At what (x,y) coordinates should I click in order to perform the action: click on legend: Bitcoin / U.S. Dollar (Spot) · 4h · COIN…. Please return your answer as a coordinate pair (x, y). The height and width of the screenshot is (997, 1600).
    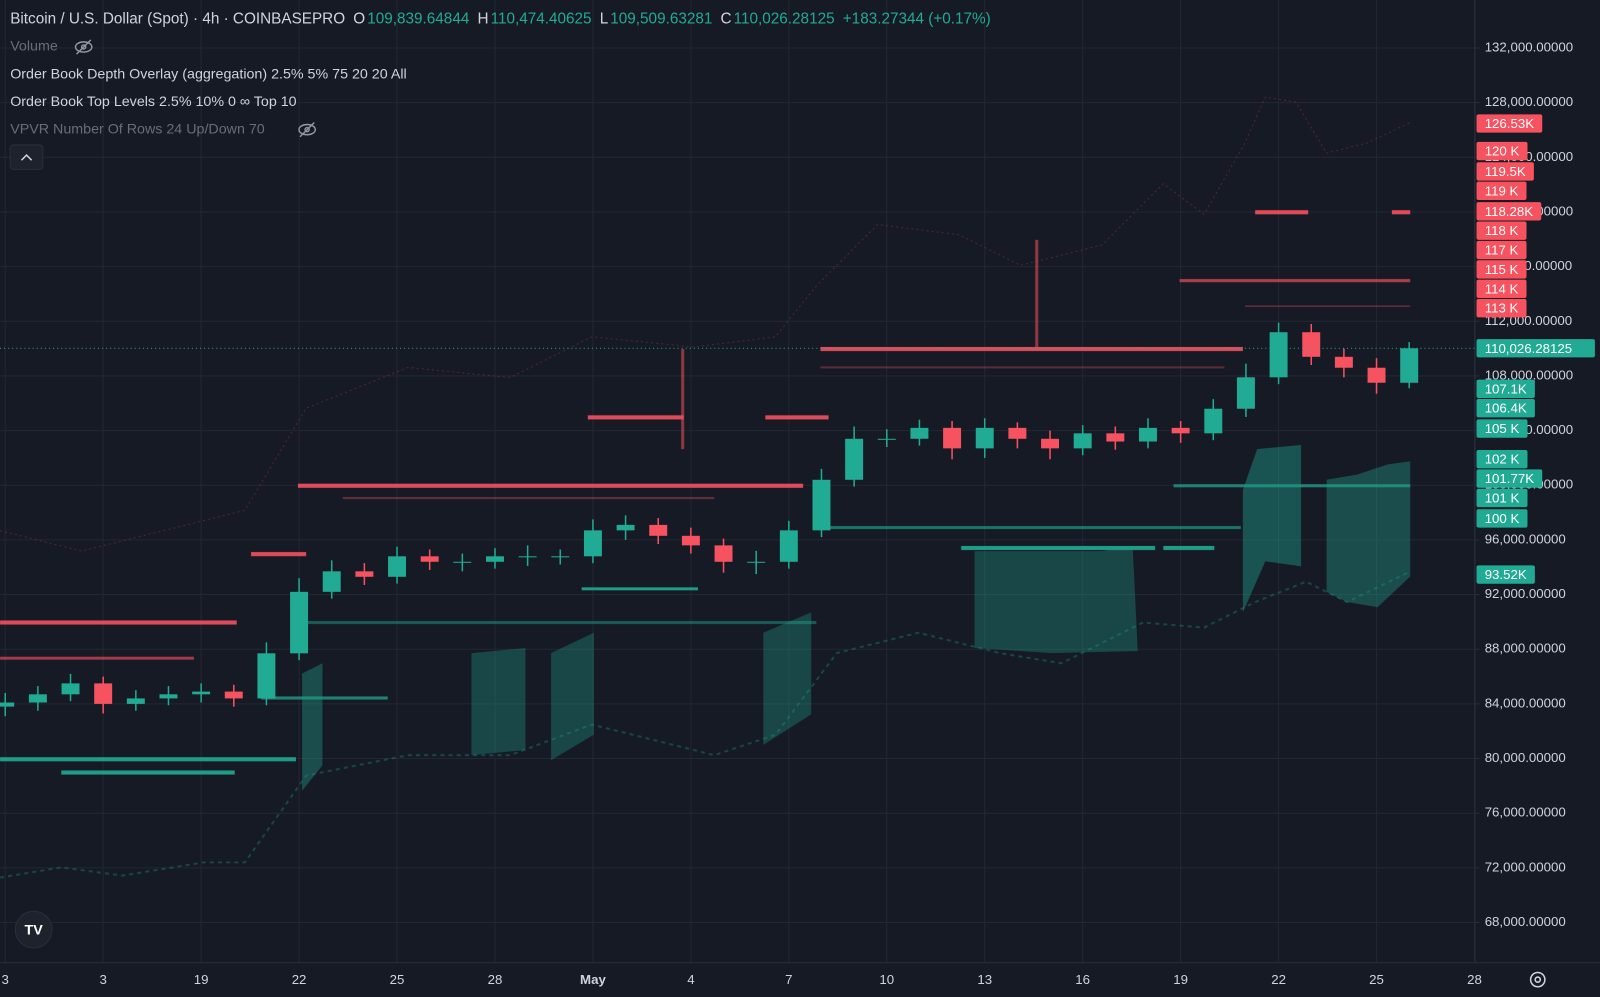
    Looking at the image, I should click on (500, 90).